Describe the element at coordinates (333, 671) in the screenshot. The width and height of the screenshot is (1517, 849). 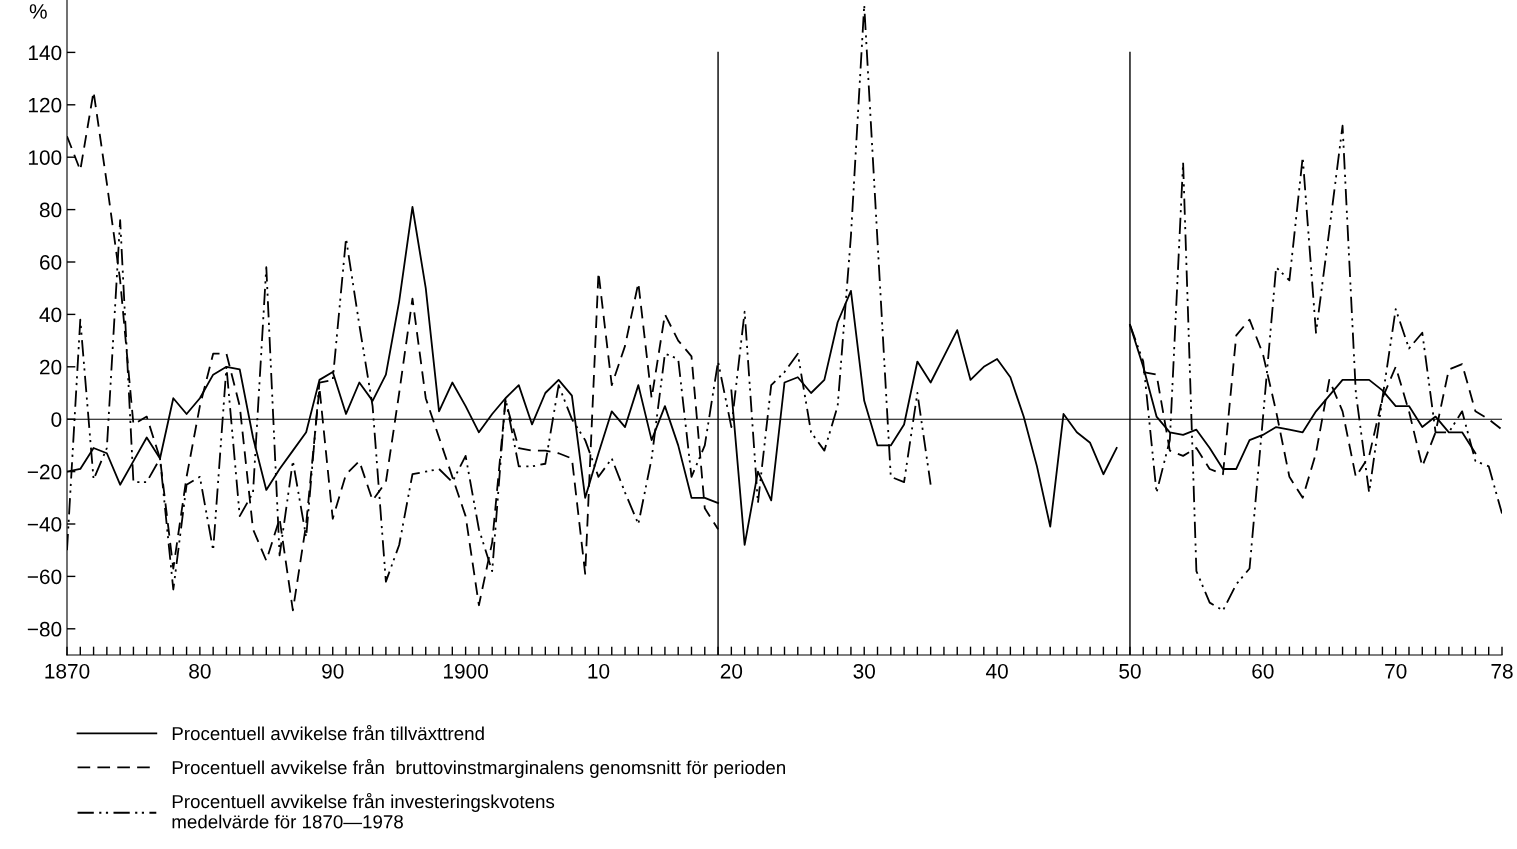
I see `x-tick-label: 90` at that location.